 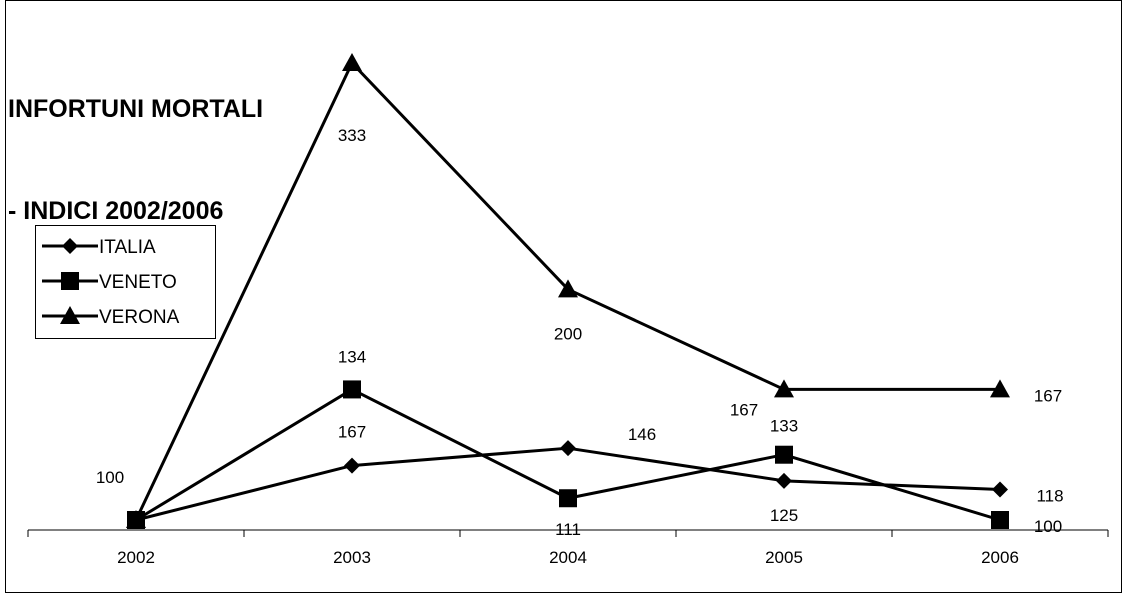 I want to click on x-tick-label: 2003, so click(x=352, y=557).